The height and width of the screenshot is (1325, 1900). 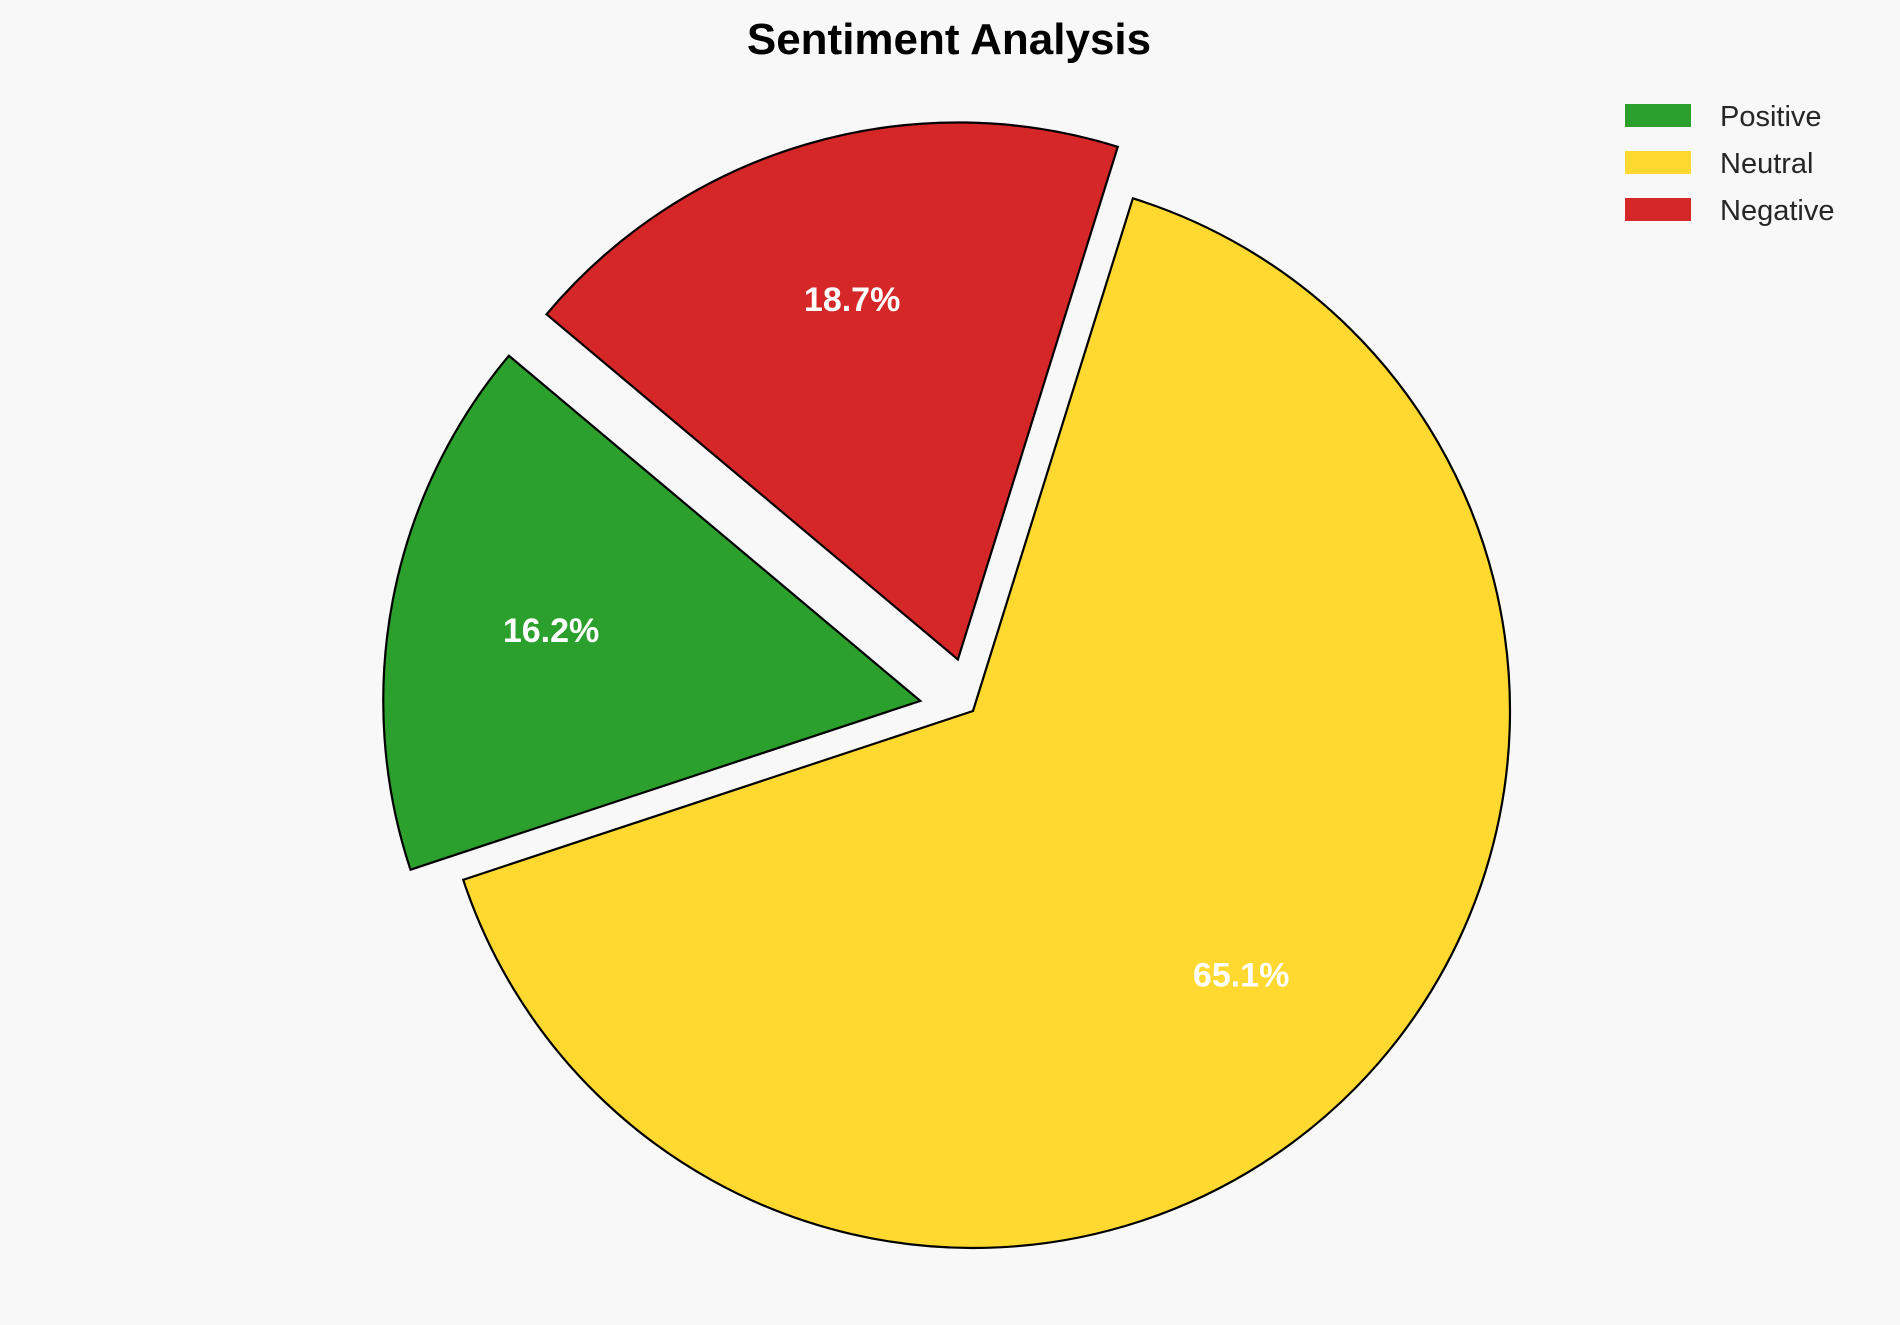 I want to click on legend-swatch-neutral, so click(x=1658, y=162).